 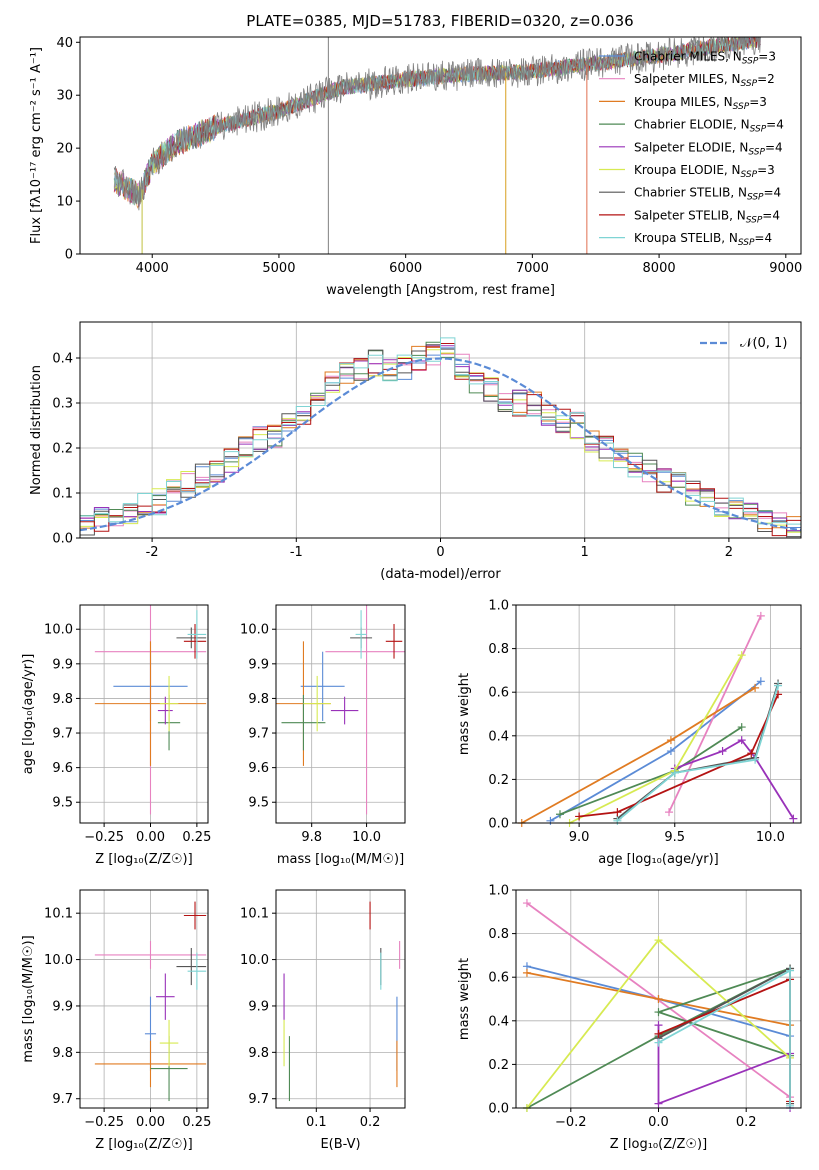 I want to click on x-tick-label: 9.0, so click(x=579, y=837).